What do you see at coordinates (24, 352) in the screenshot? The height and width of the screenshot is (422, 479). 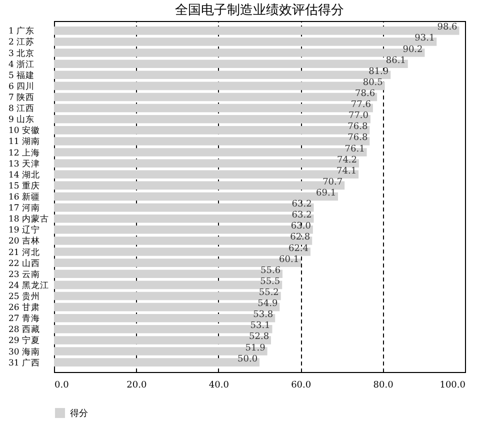 I see `y-tick-label: 30 海南` at bounding box center [24, 352].